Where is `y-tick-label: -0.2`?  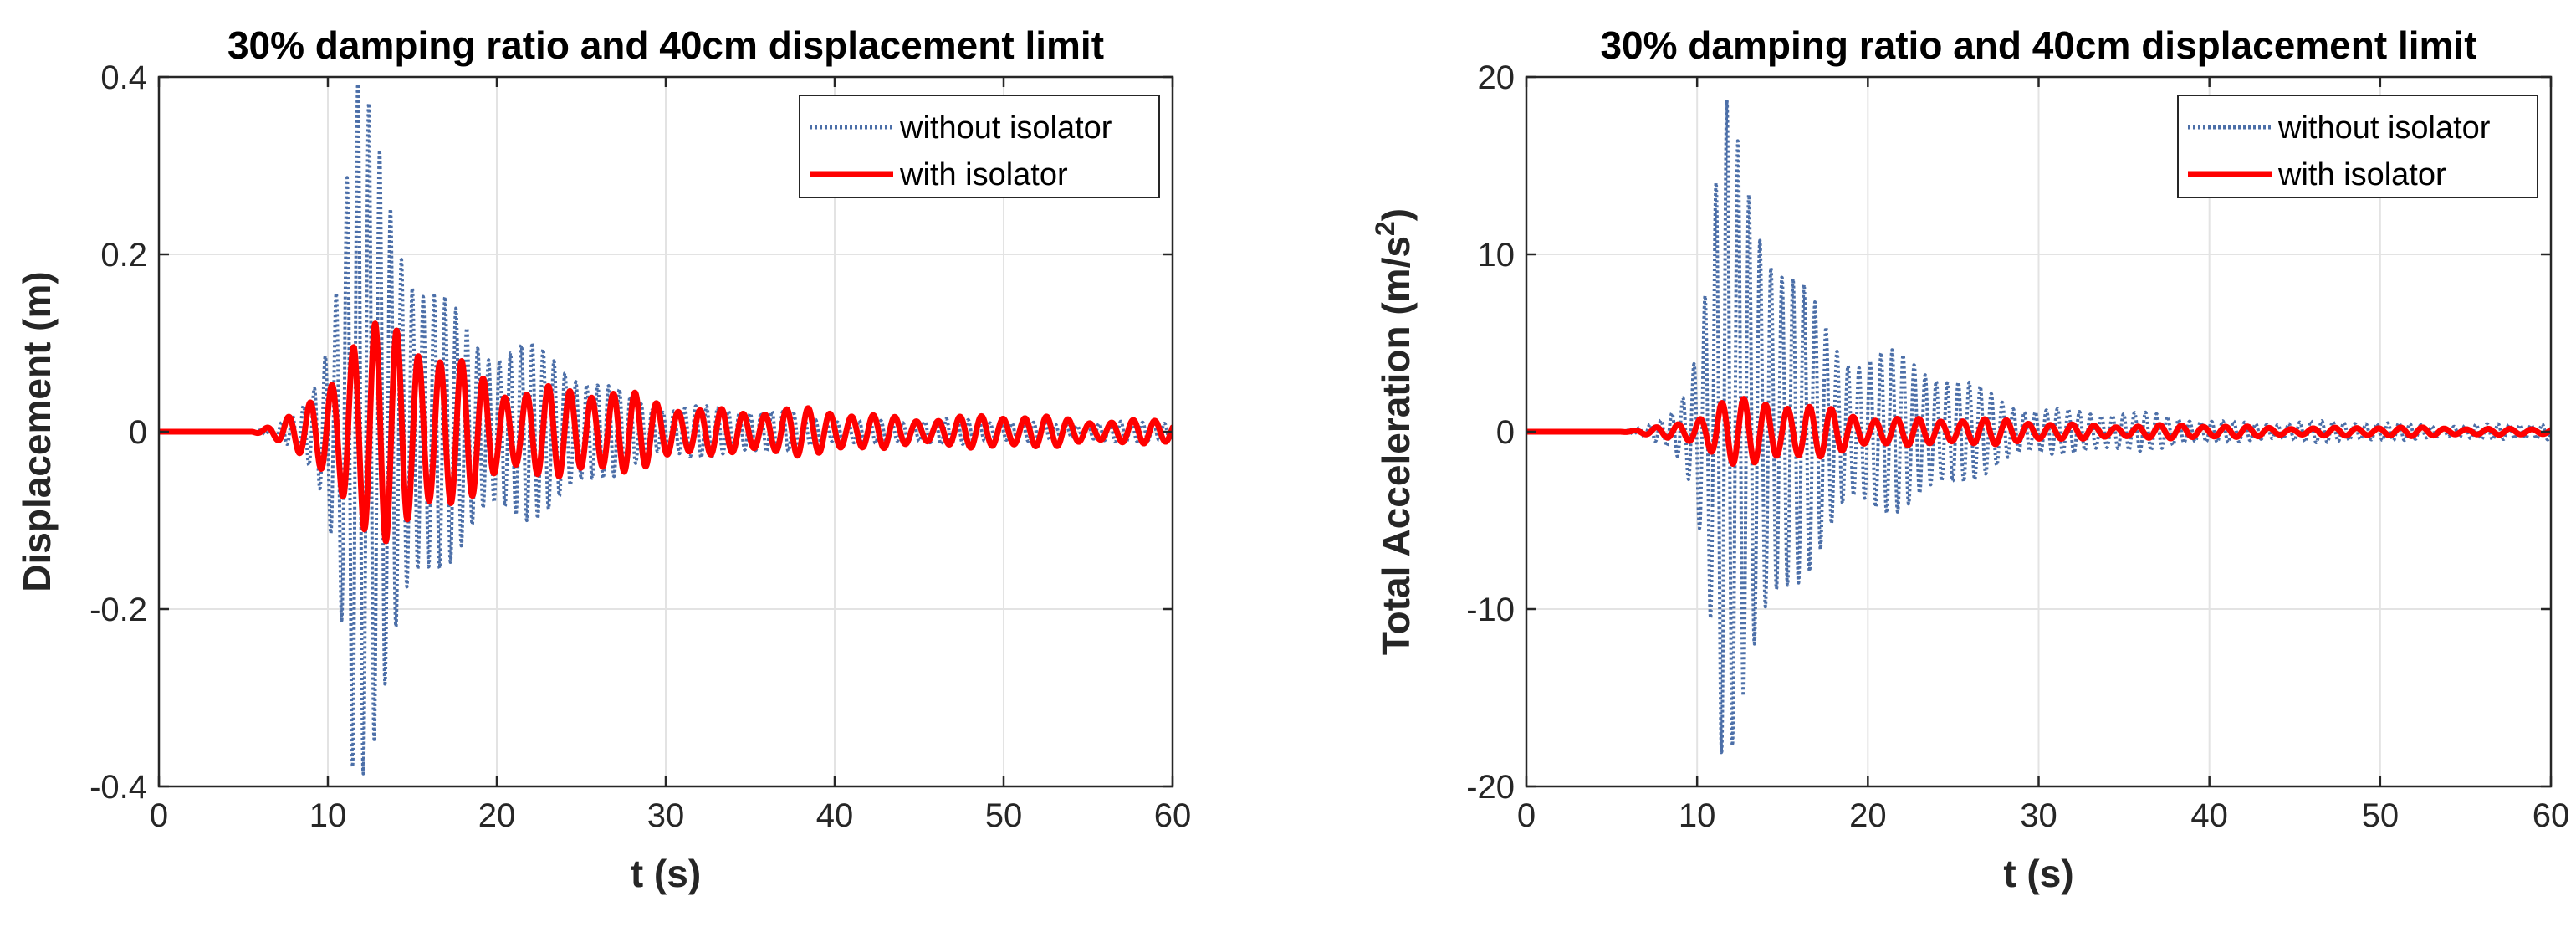 y-tick-label: -0.2 is located at coordinates (118, 610).